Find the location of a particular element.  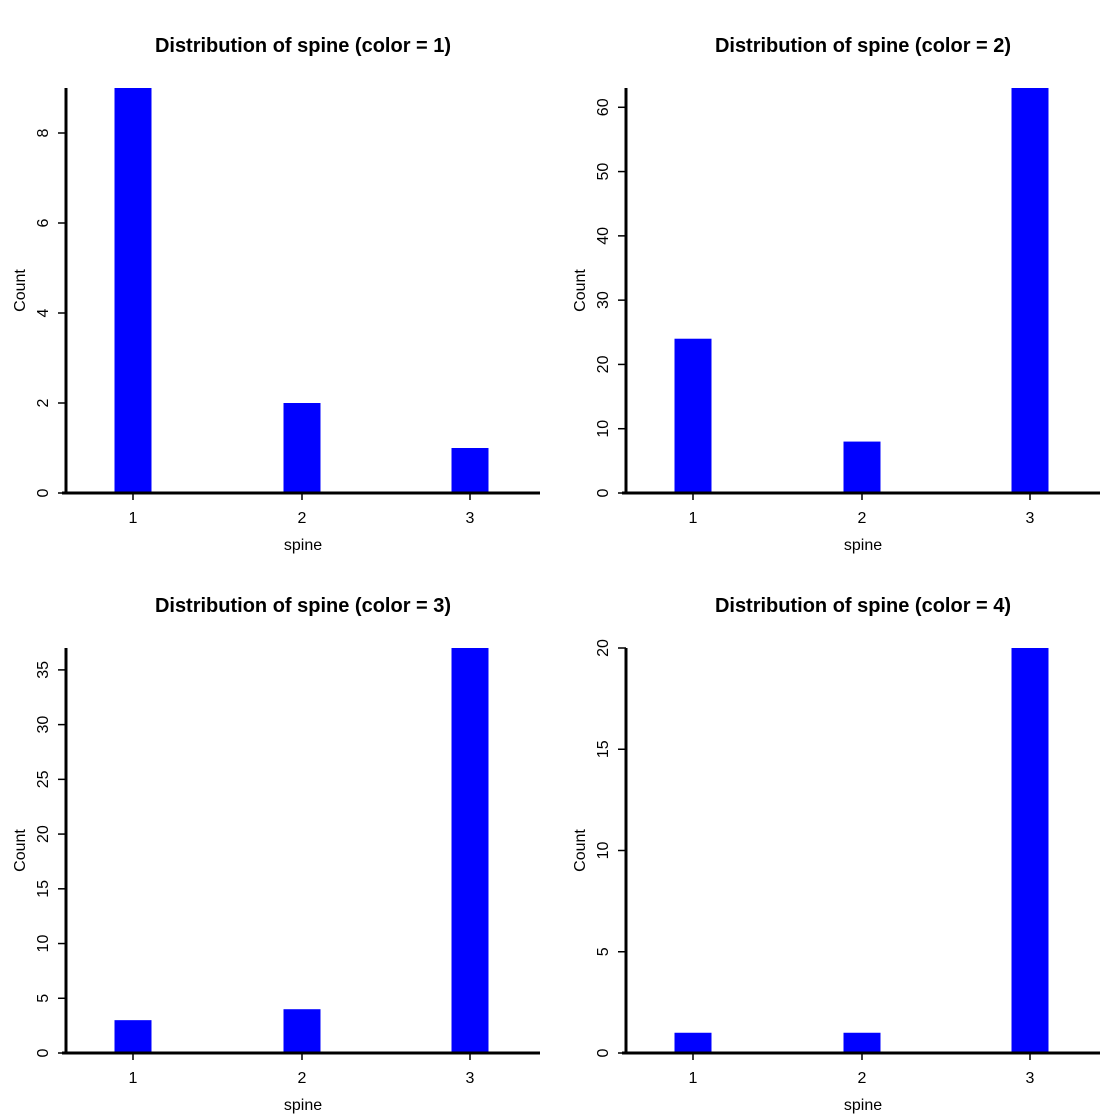

chart-title: Distribution of spine (color = 4) is located at coordinates (863, 606).